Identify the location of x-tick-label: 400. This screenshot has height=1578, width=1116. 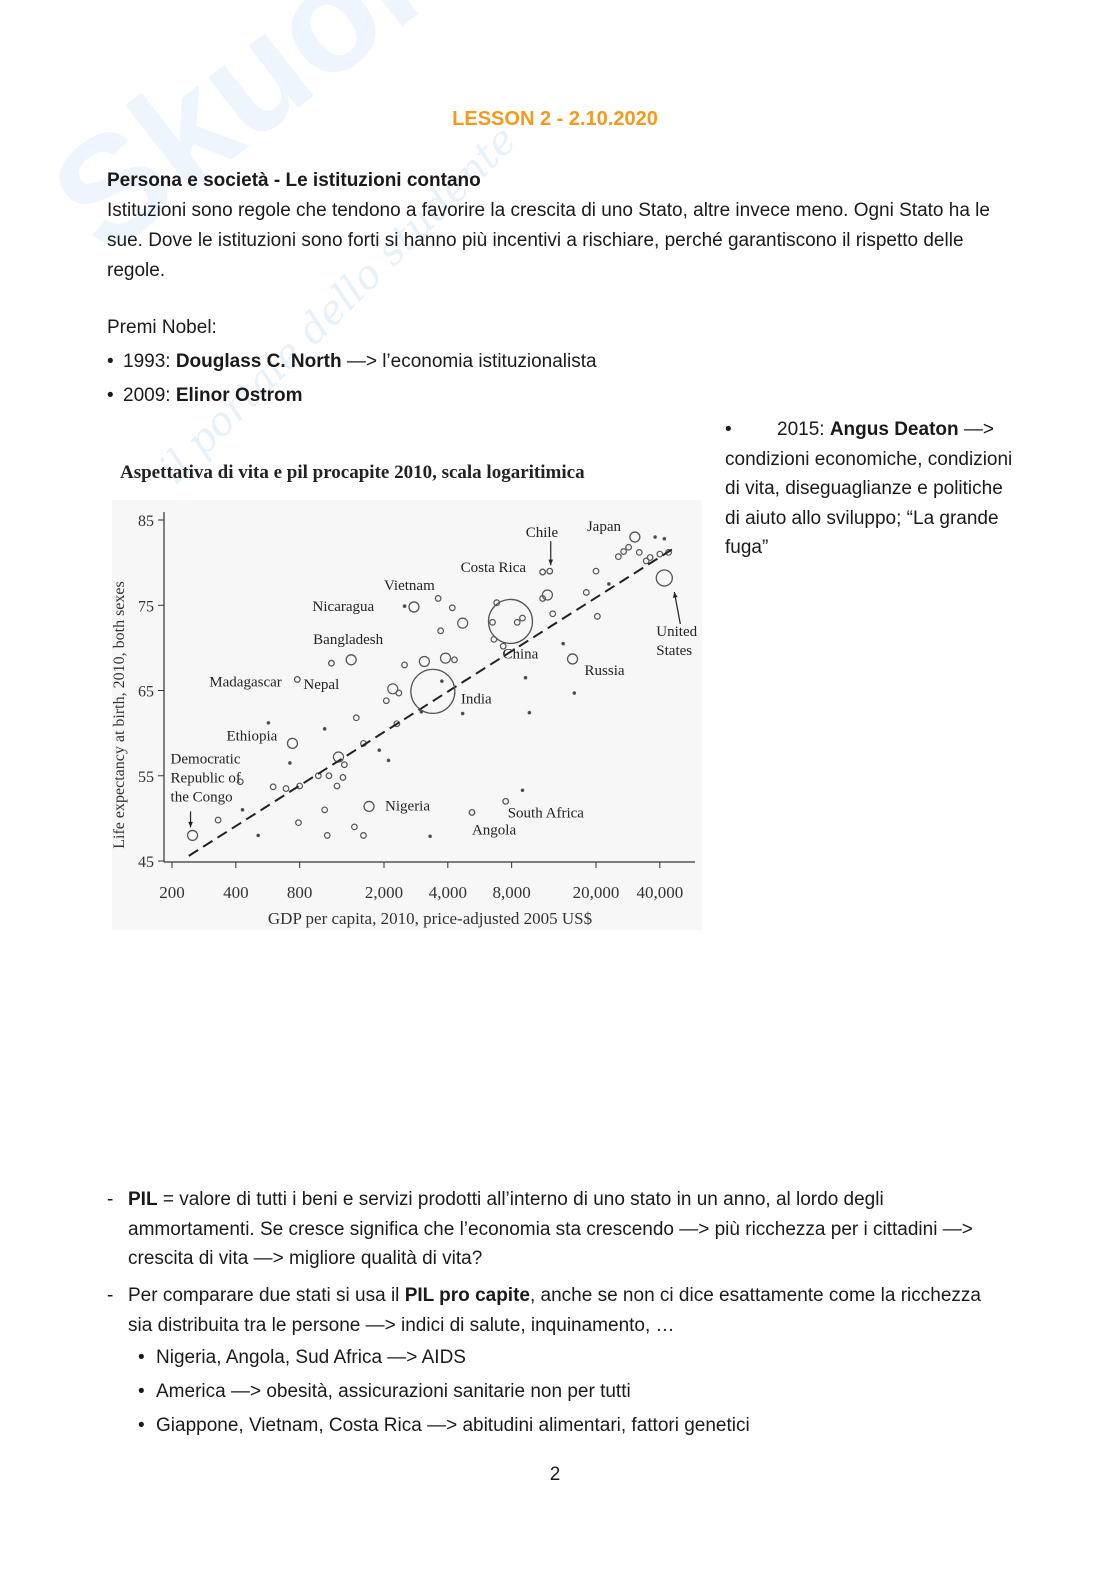
(236, 892).